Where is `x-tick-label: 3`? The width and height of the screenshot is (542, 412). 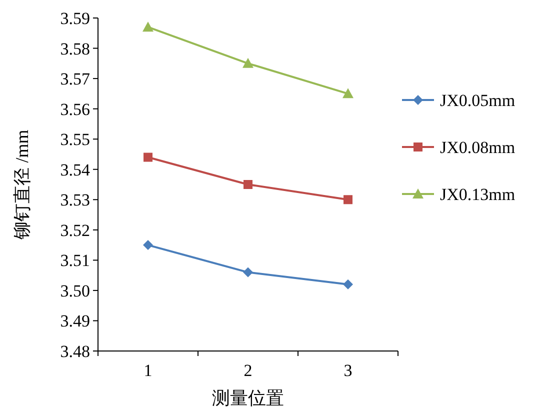 x-tick-label: 3 is located at coordinates (348, 370).